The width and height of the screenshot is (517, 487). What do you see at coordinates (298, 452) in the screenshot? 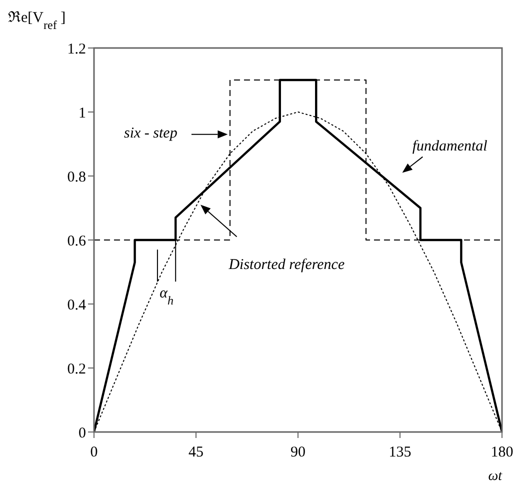
I see `x-tick-label: 90` at bounding box center [298, 452].